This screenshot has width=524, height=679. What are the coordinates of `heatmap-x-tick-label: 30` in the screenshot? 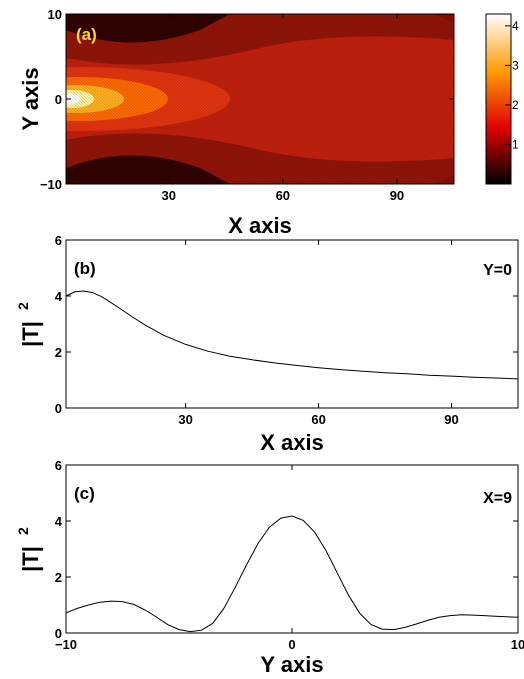 It's located at (168, 195).